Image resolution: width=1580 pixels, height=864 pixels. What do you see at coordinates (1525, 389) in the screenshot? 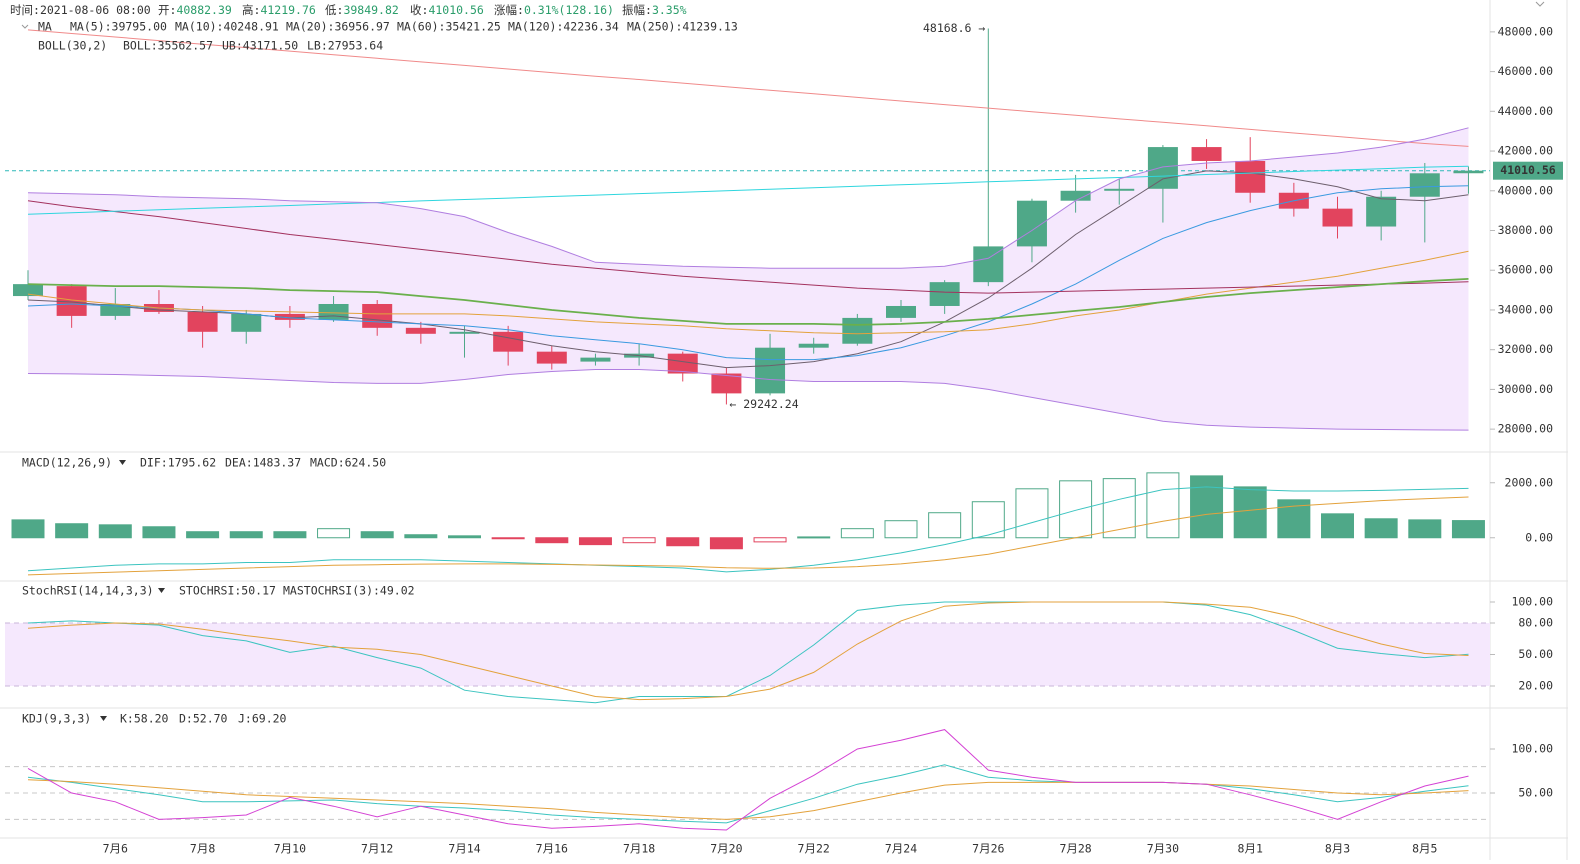
I see `y-tick-label: 30000.00` at bounding box center [1525, 389].